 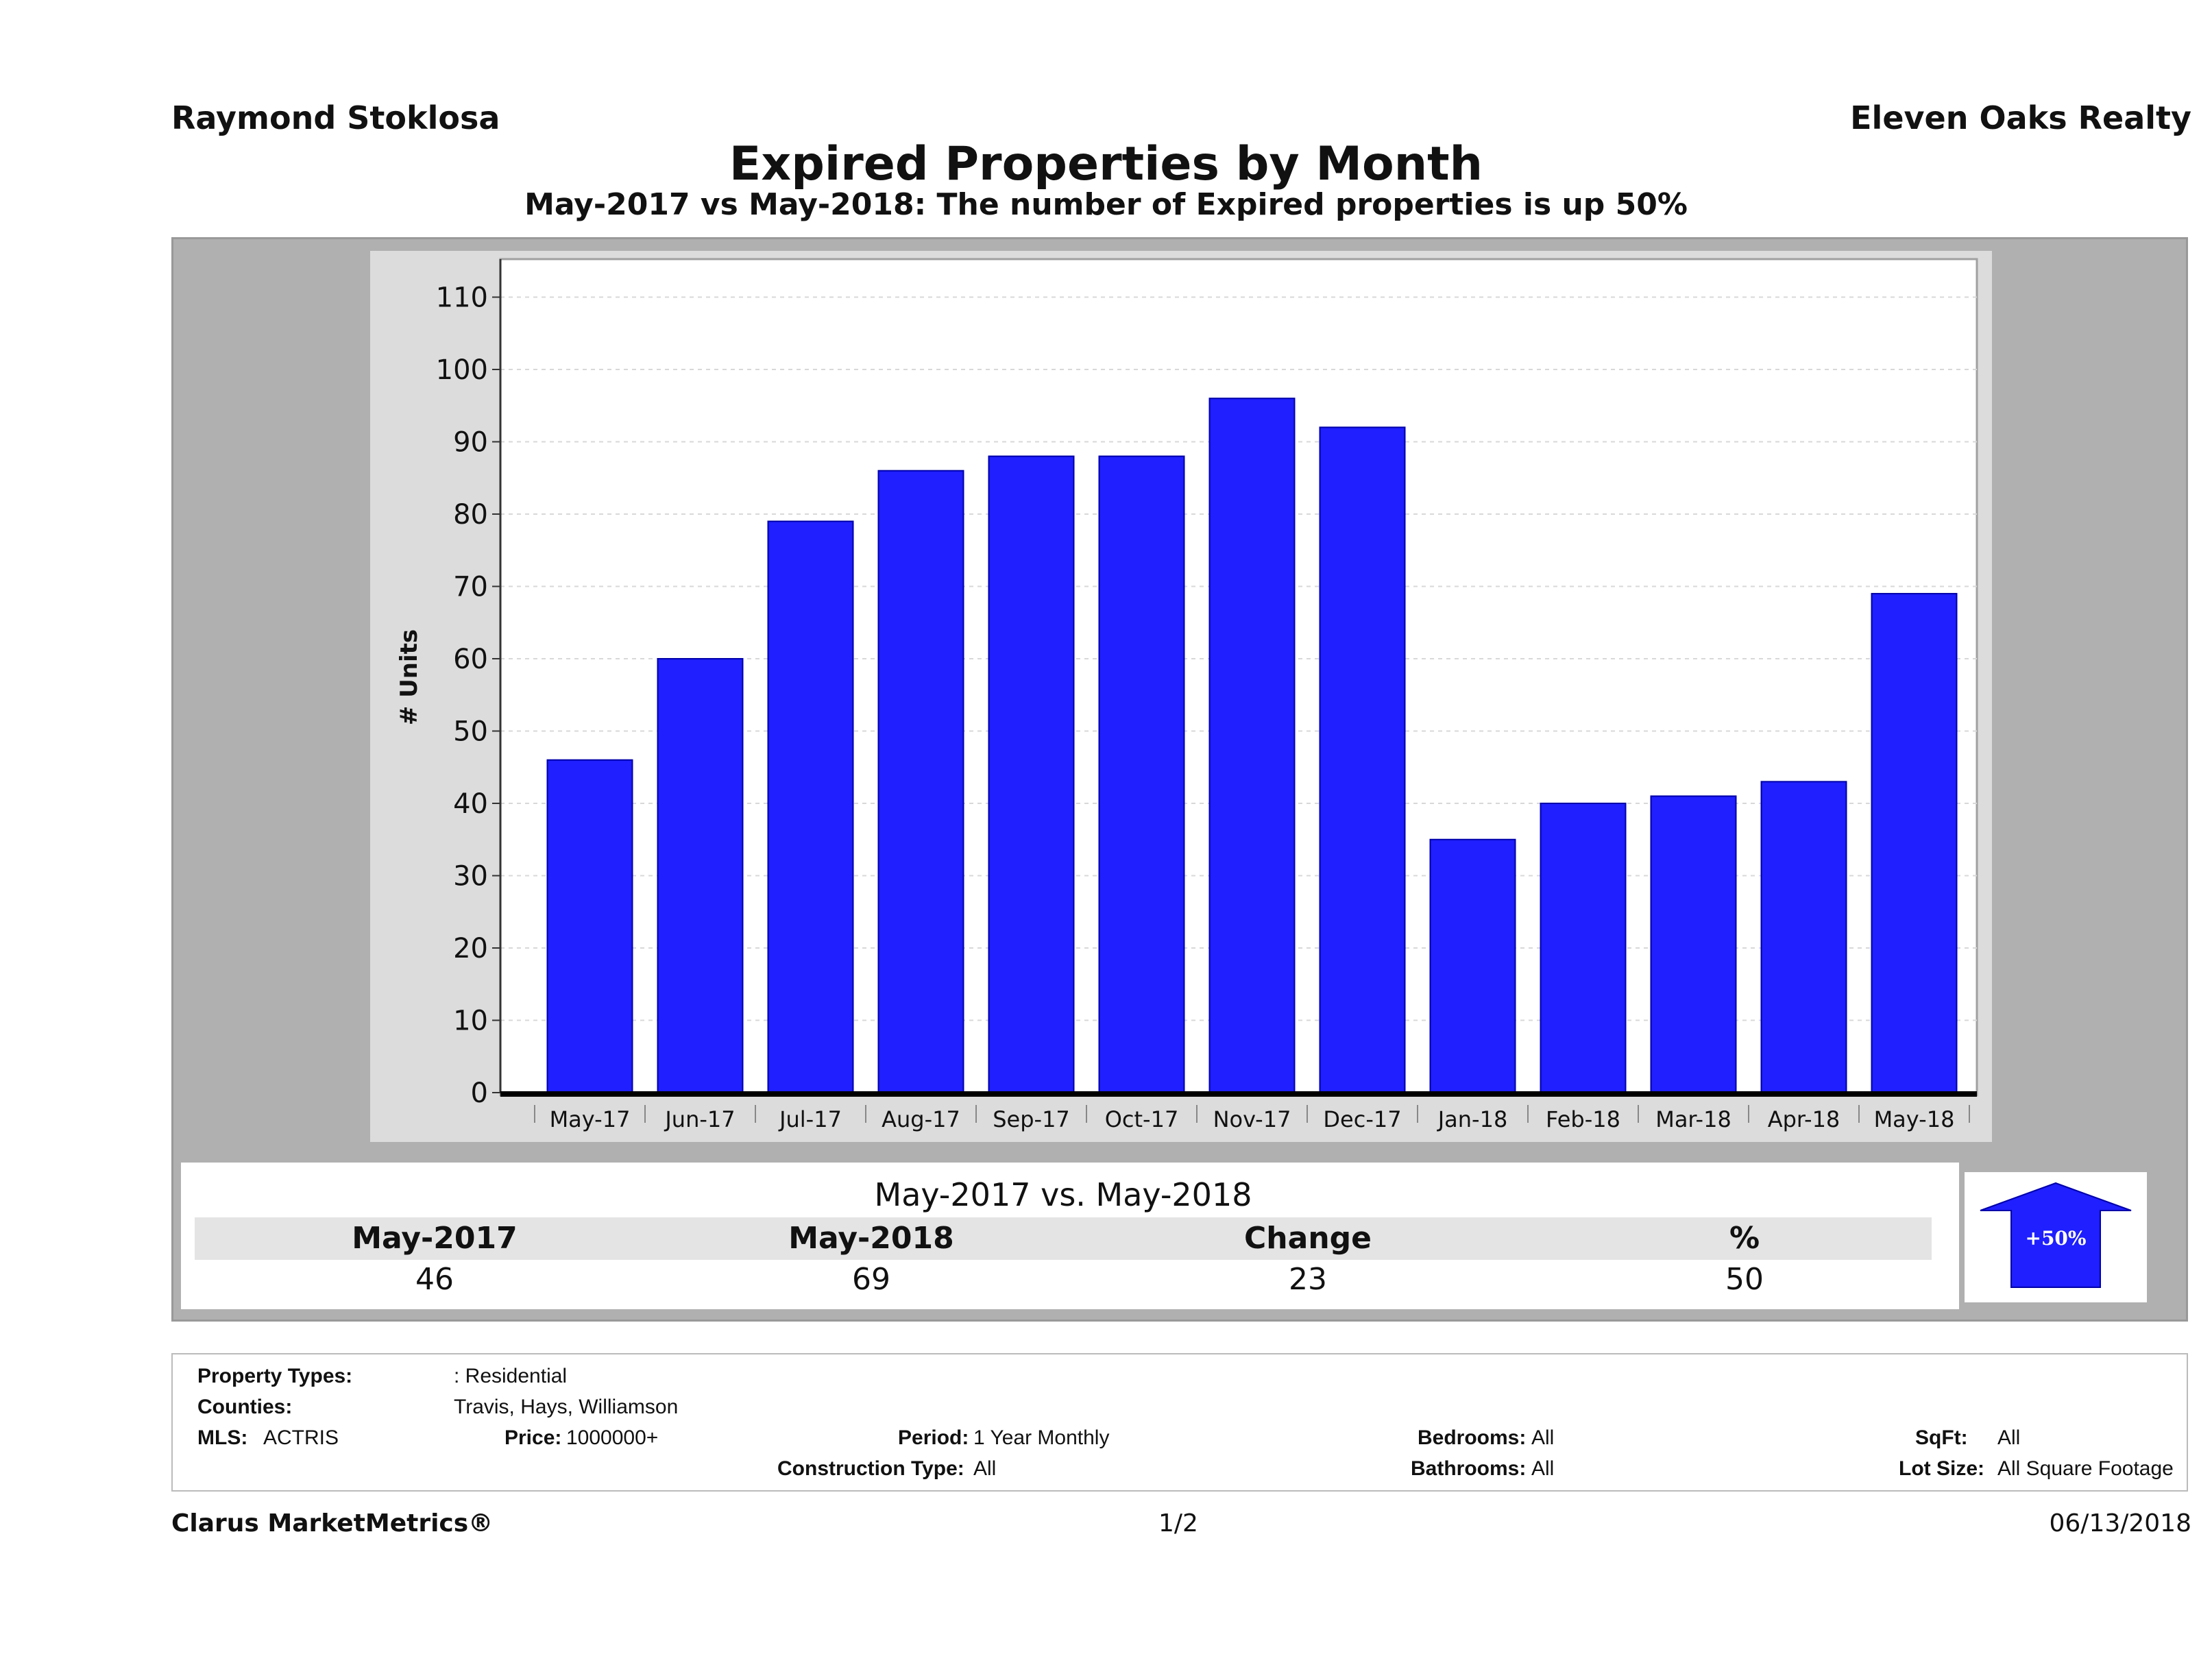 What do you see at coordinates (332, 1523) in the screenshot?
I see `footer-brand: Clarus MarketMetrics®` at bounding box center [332, 1523].